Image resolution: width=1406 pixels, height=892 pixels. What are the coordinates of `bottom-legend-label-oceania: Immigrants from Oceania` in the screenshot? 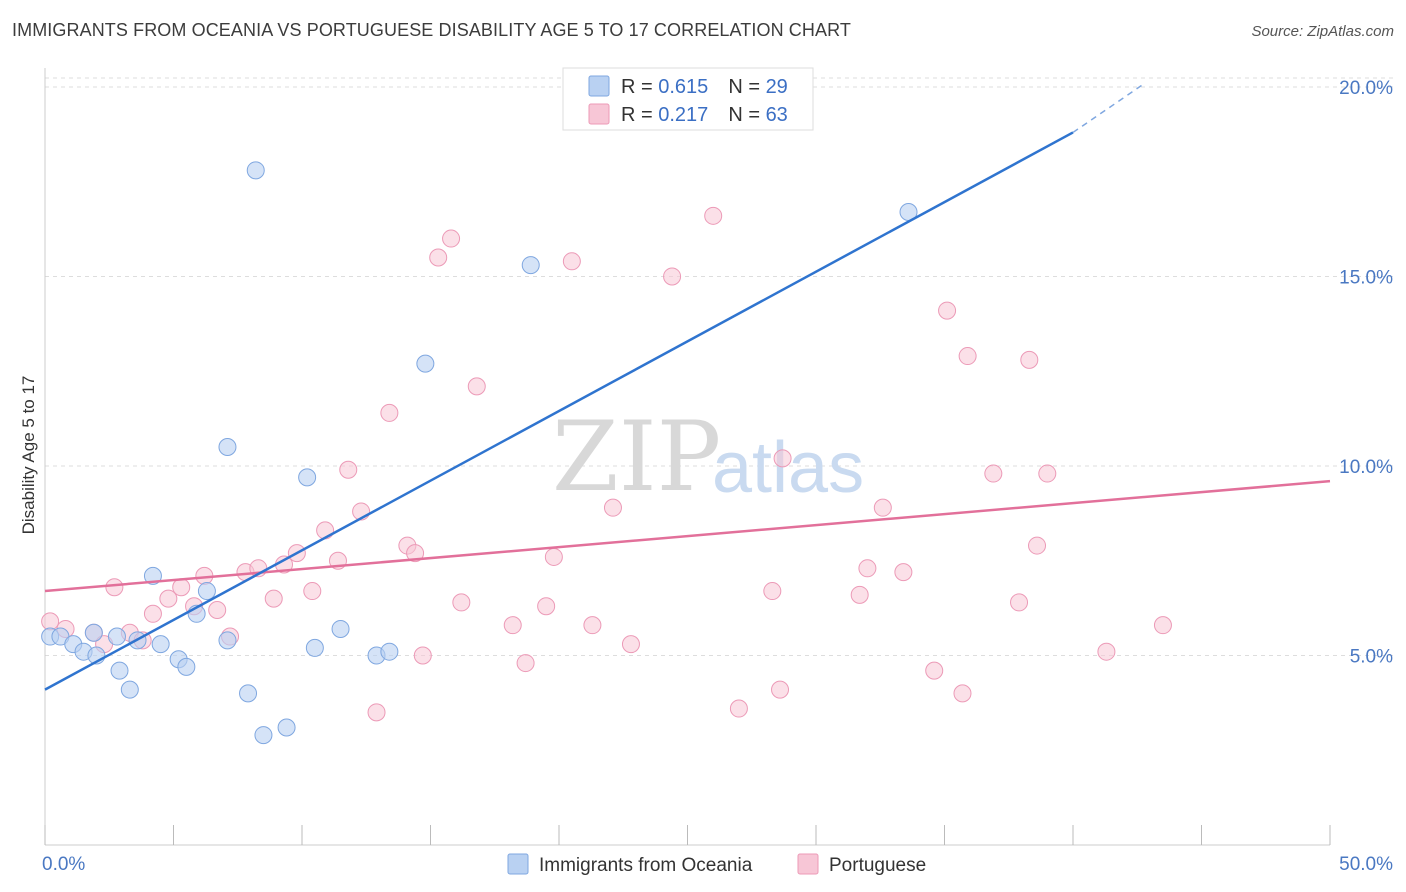 It's located at (646, 865).